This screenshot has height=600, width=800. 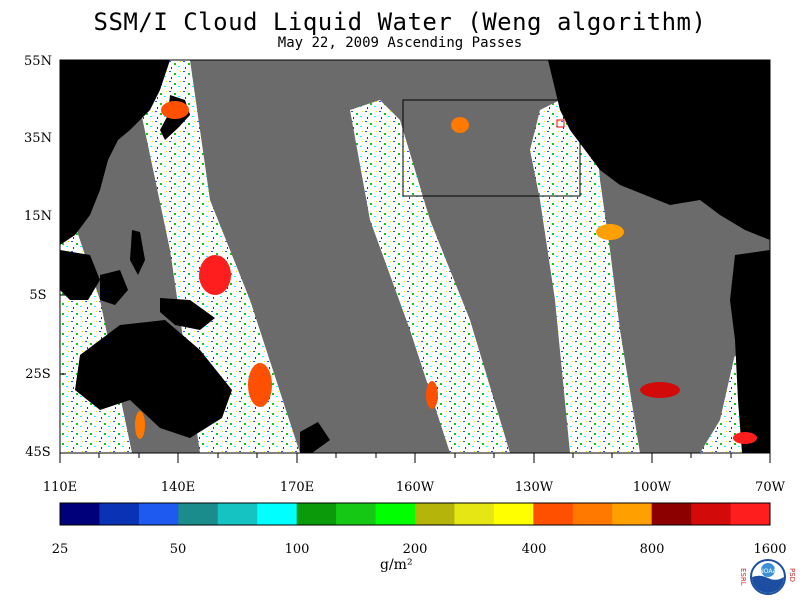 What do you see at coordinates (414, 474) in the screenshot?
I see `longitude-axis: 110E 140E 170E 160W 130W 100W 70W` at bounding box center [414, 474].